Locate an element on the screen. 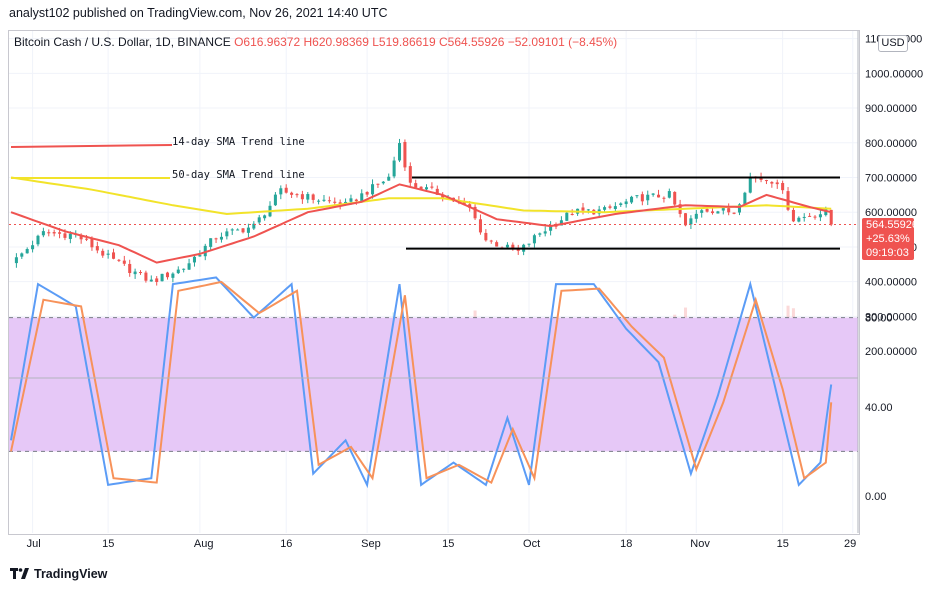 The image size is (941, 592). sma50-line is located at coordinates (421, 196).